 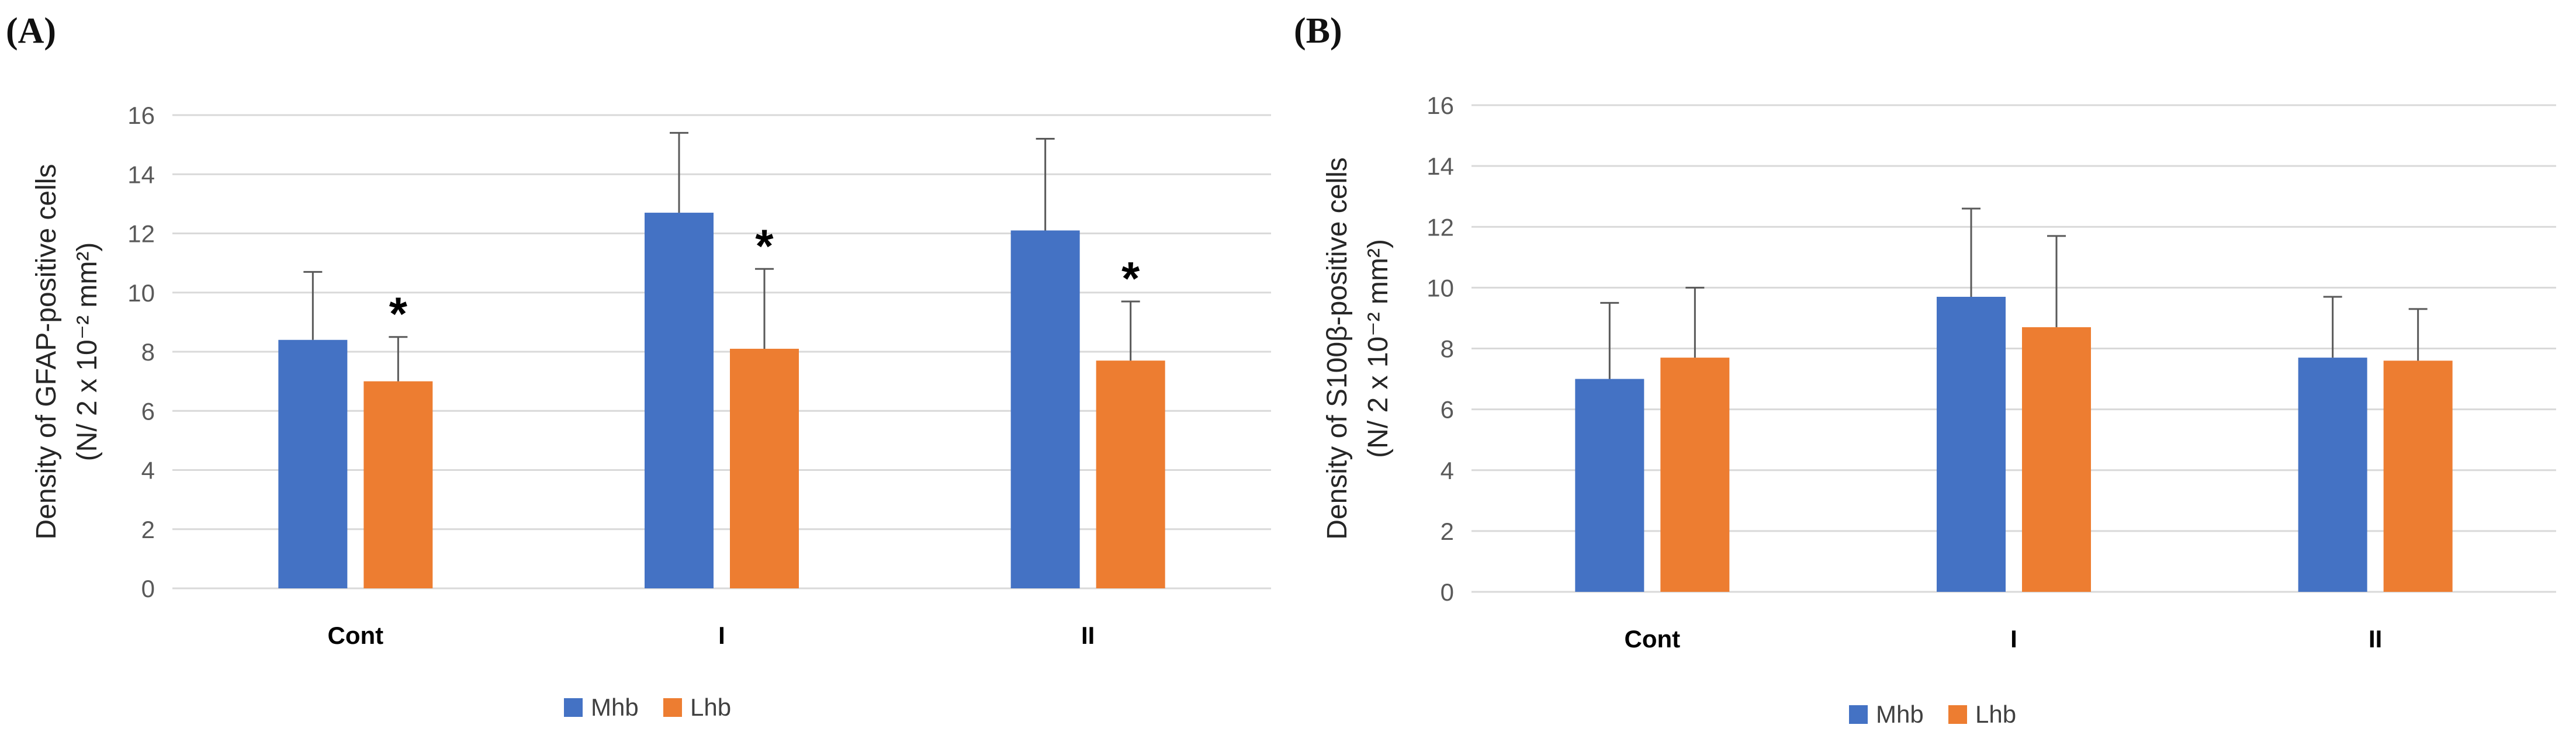 What do you see at coordinates (32, 31) in the screenshot?
I see `panel-label-a: (A)` at bounding box center [32, 31].